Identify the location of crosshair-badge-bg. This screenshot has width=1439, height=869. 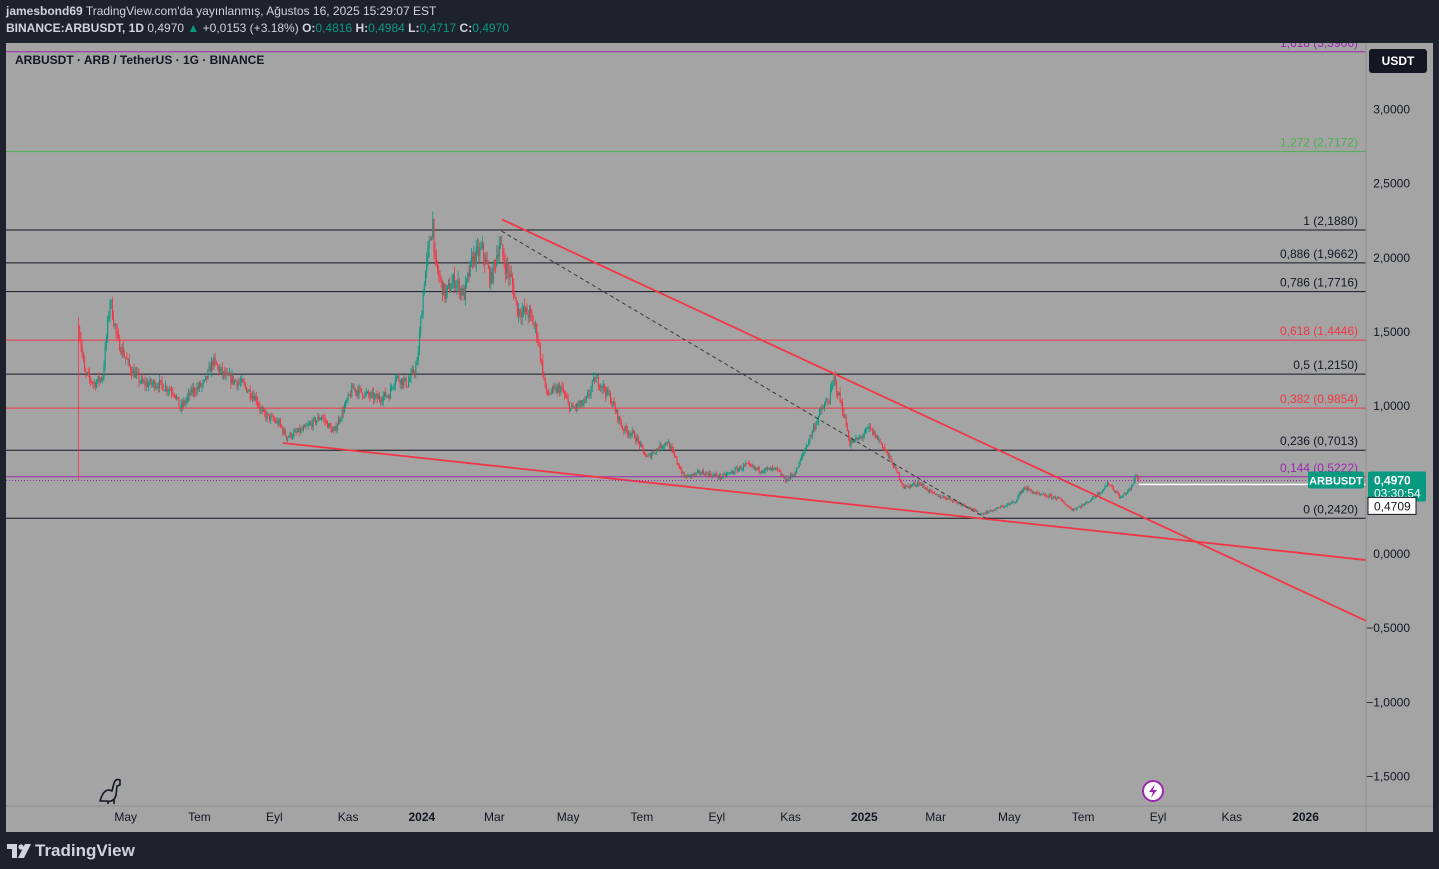
(1392, 505).